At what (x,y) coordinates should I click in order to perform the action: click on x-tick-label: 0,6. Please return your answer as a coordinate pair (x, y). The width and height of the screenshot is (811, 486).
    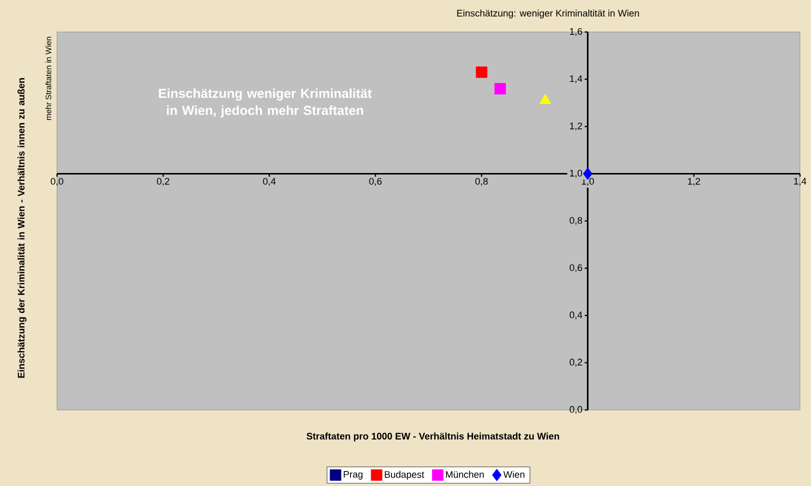
    Looking at the image, I should click on (375, 182).